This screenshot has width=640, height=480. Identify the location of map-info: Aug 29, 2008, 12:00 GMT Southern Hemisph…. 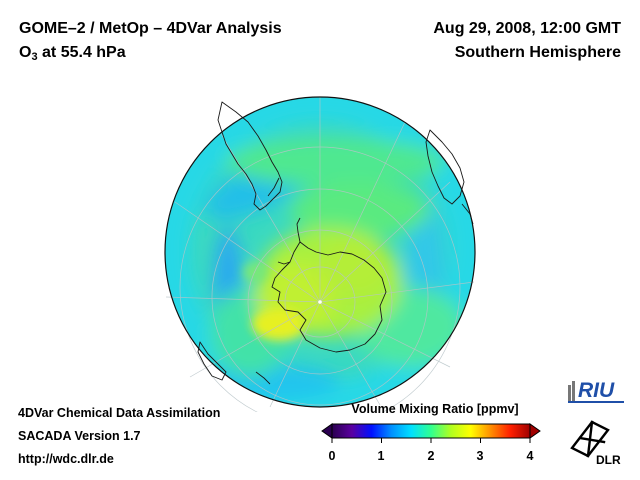
(527, 41).